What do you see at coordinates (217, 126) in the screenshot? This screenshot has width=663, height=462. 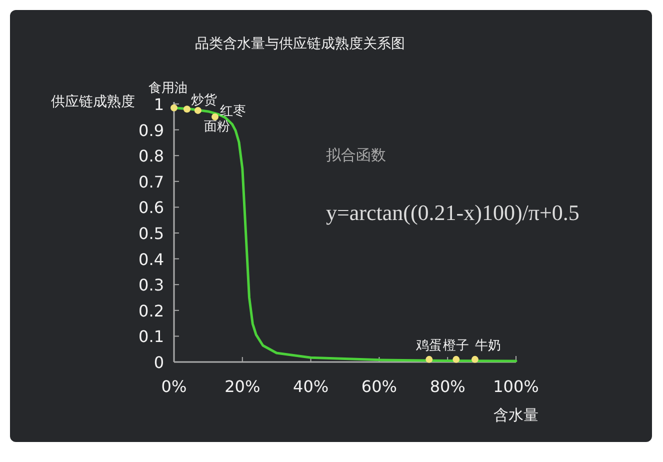 I see `annotation: 面粉` at bounding box center [217, 126].